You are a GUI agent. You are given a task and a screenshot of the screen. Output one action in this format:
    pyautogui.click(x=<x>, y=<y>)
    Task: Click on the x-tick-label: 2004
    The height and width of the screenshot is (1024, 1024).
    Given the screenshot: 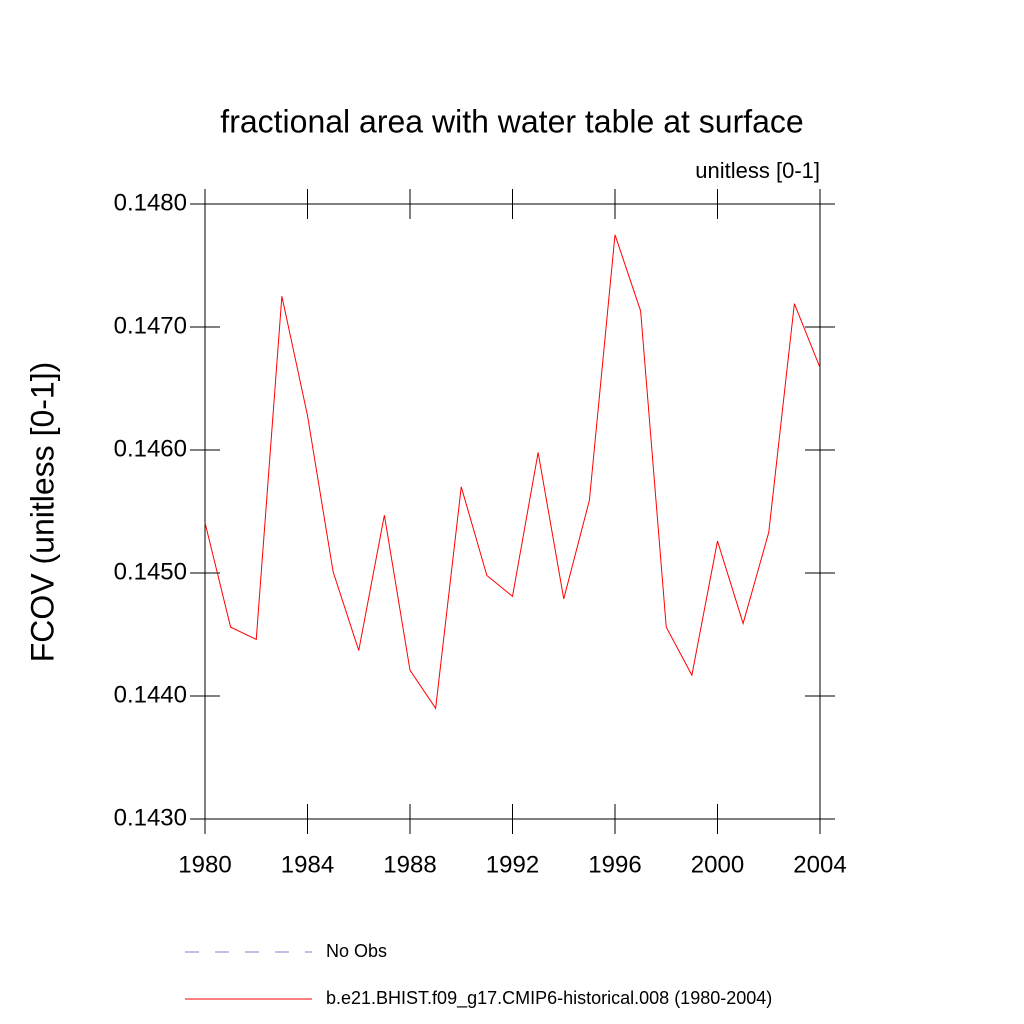 What is the action you would take?
    pyautogui.click(x=819, y=864)
    